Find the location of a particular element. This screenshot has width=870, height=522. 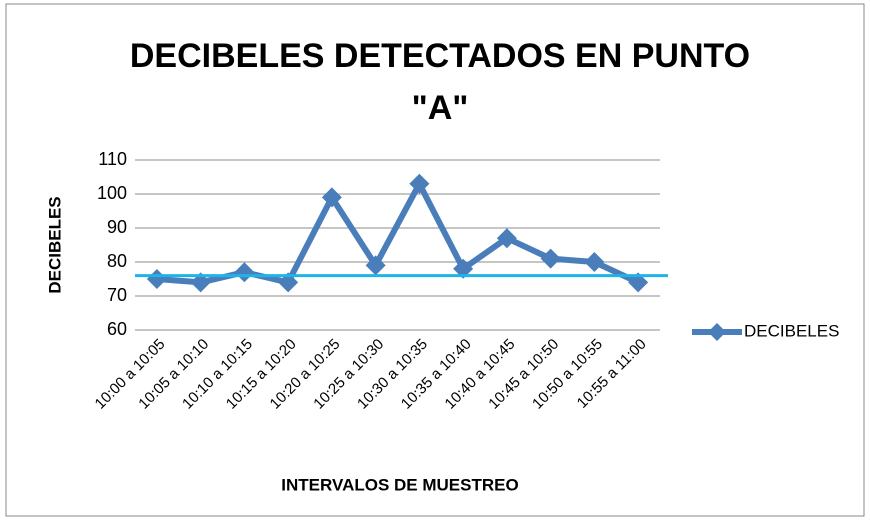

legend-marker is located at coordinates (717, 332).